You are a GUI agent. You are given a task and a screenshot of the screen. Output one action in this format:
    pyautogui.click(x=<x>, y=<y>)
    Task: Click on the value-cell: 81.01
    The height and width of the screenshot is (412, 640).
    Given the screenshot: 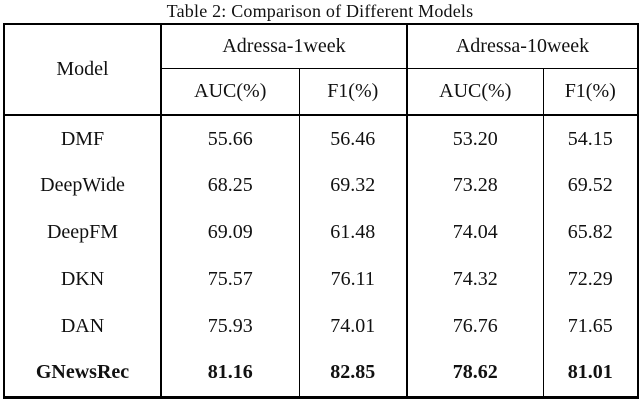 What is the action you would take?
    pyautogui.click(x=590, y=372)
    